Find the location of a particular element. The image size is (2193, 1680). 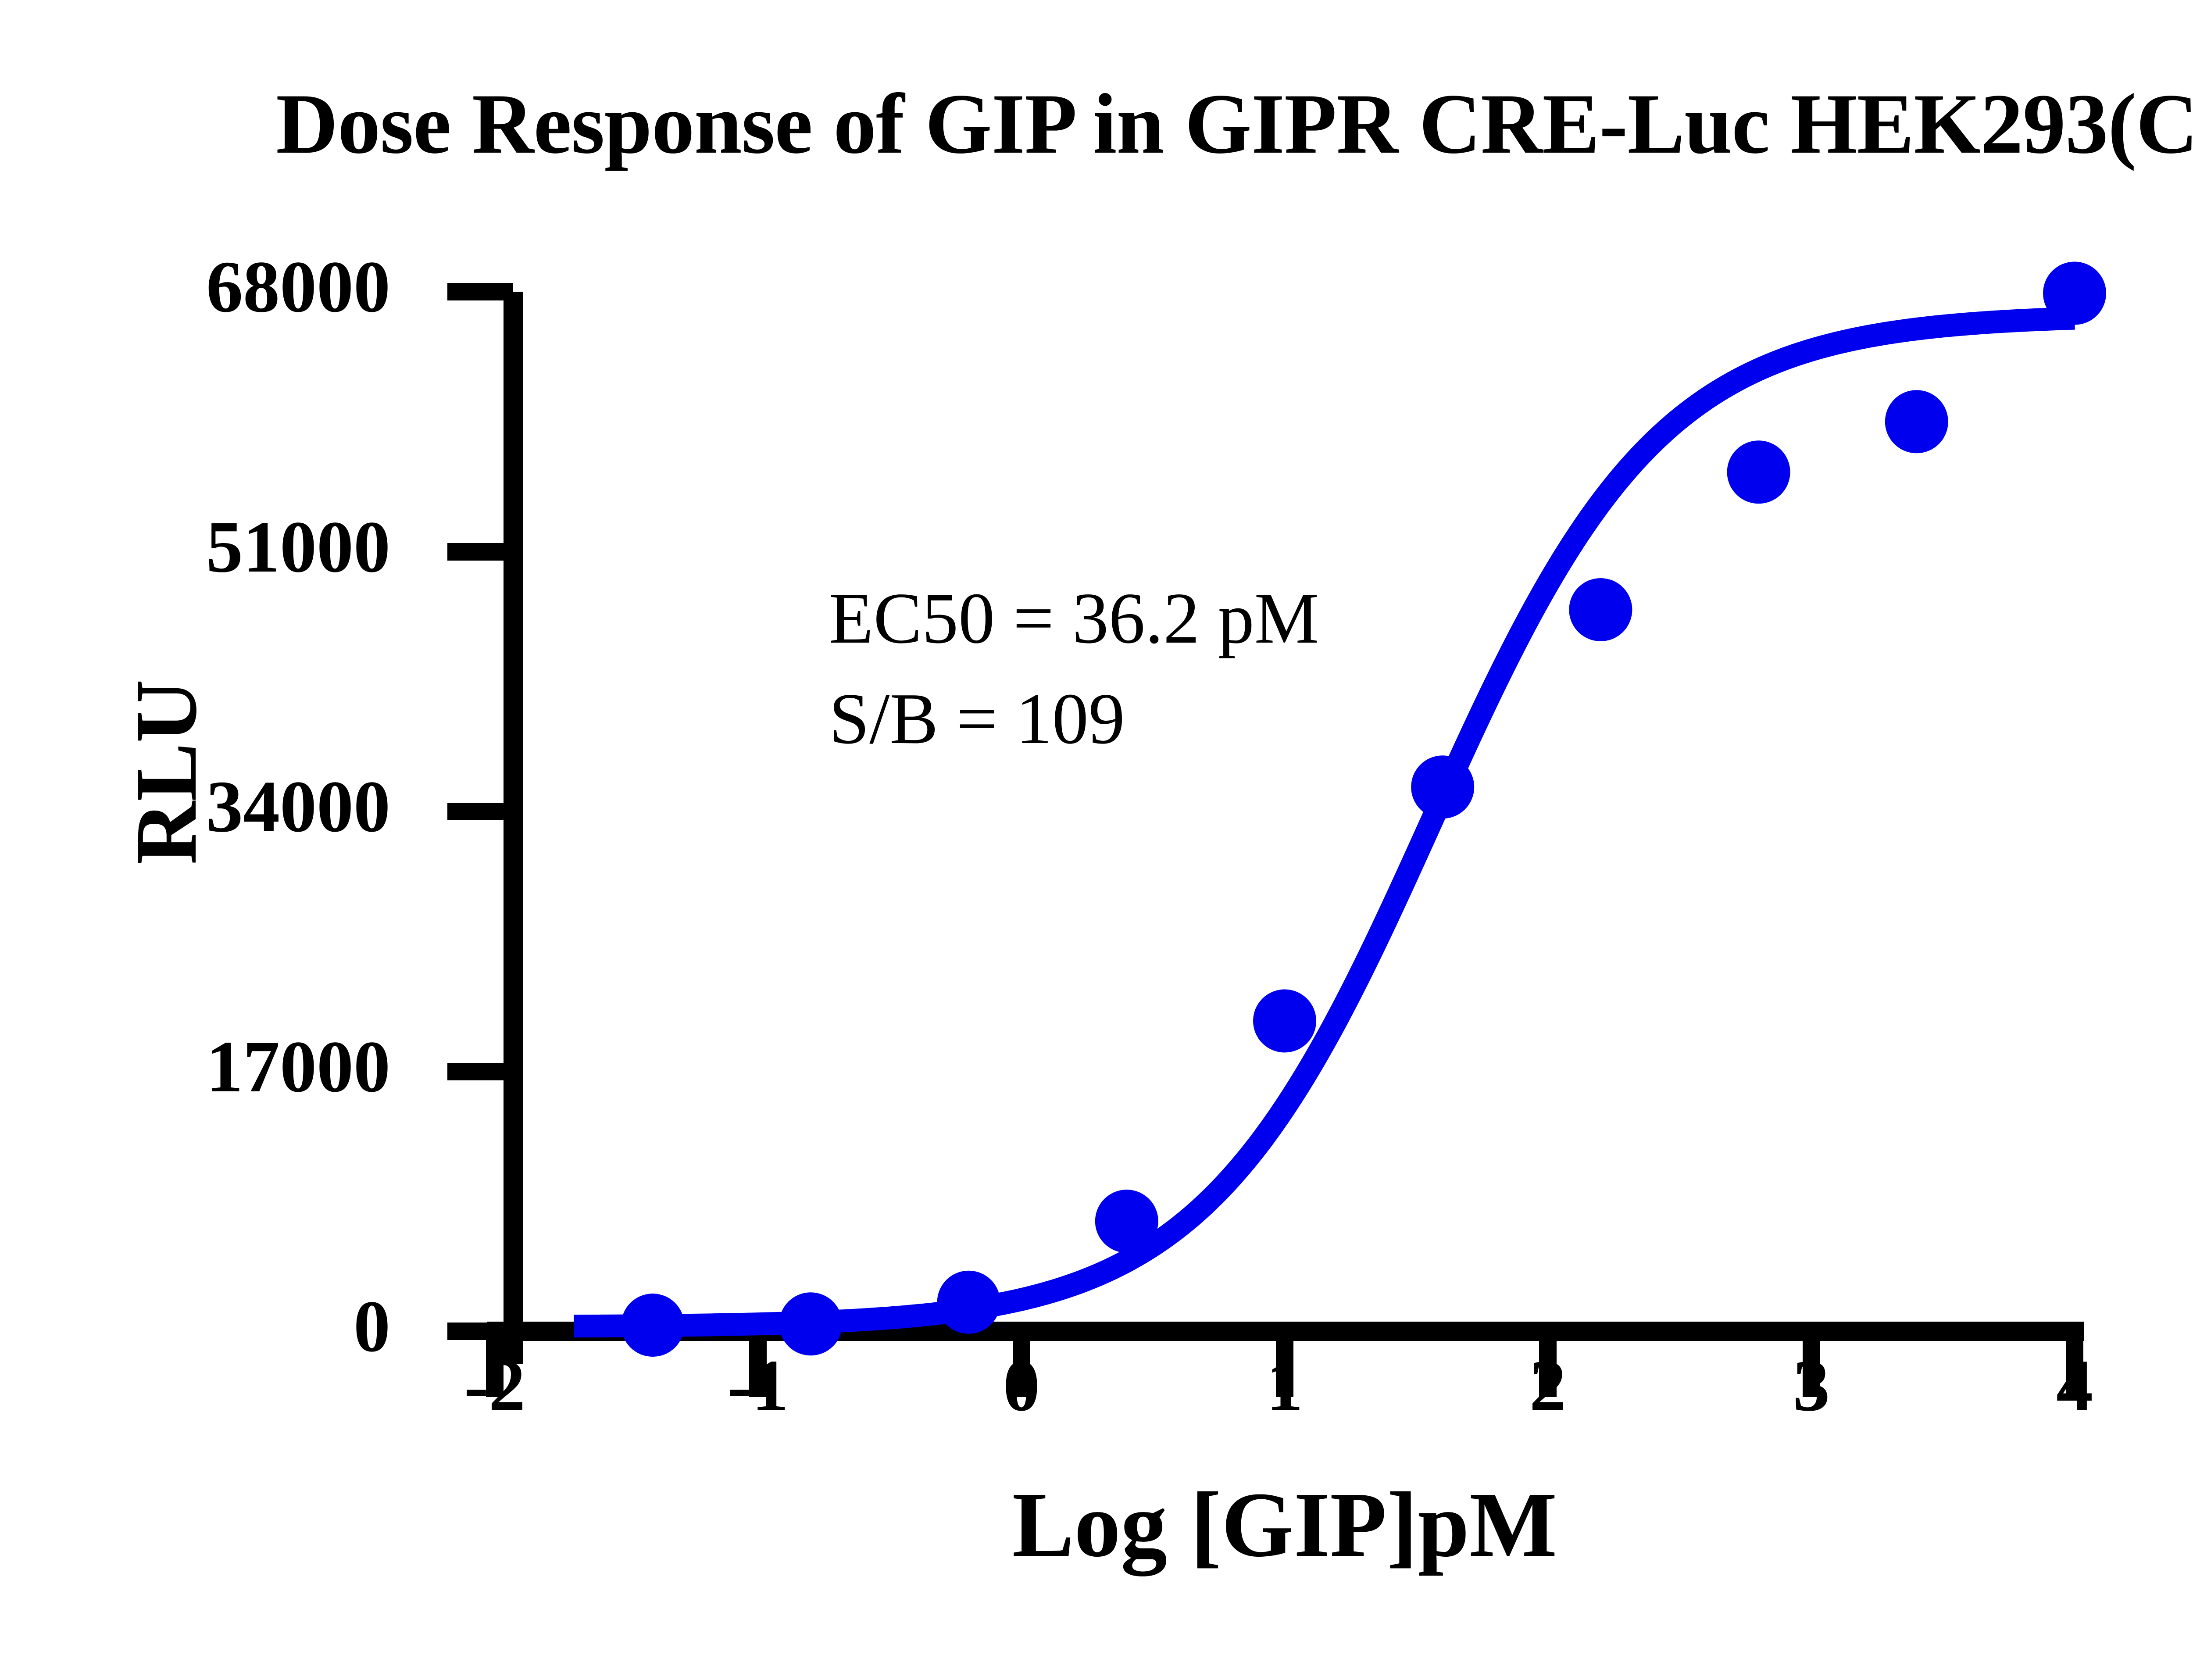

y-axis-title: RLU is located at coordinates (166, 772).